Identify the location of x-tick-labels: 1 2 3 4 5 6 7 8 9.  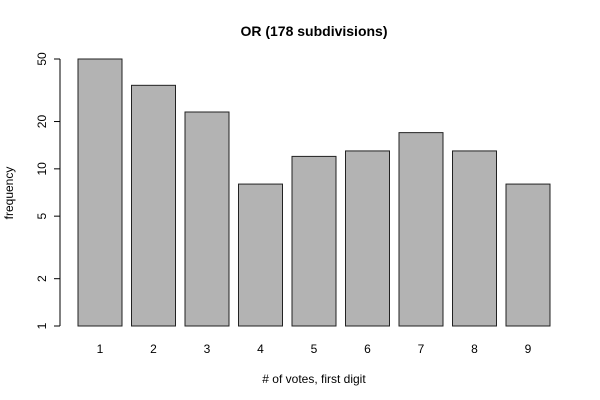
(314, 349).